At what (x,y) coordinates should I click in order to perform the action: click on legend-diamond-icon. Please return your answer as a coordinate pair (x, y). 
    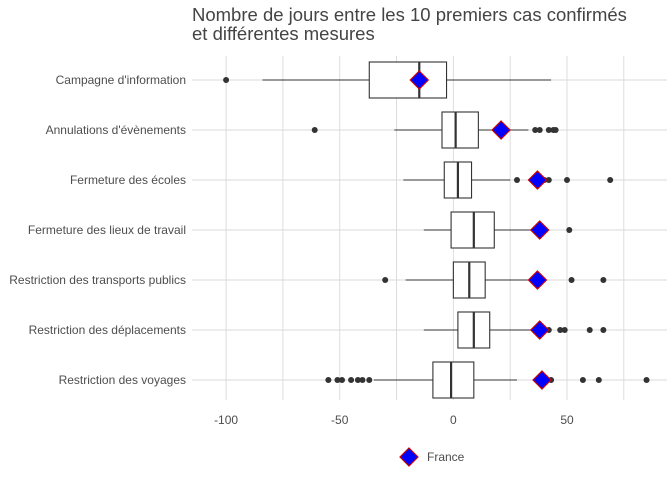
    Looking at the image, I should click on (409, 457).